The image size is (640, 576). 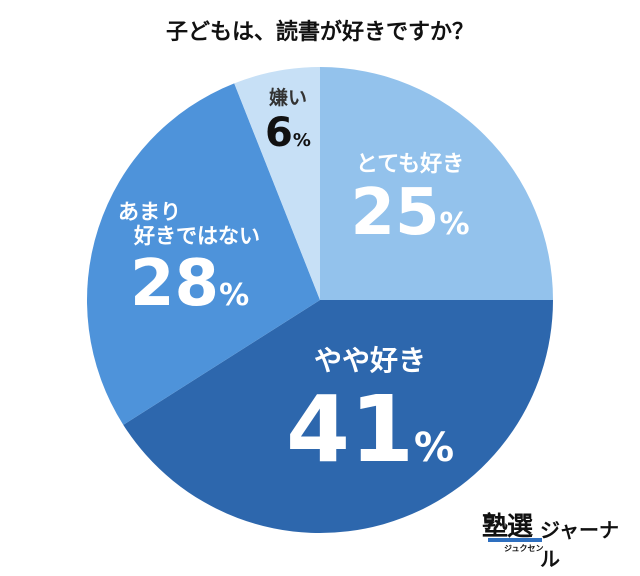 I want to click on pencil-icon, so click(x=515, y=540).